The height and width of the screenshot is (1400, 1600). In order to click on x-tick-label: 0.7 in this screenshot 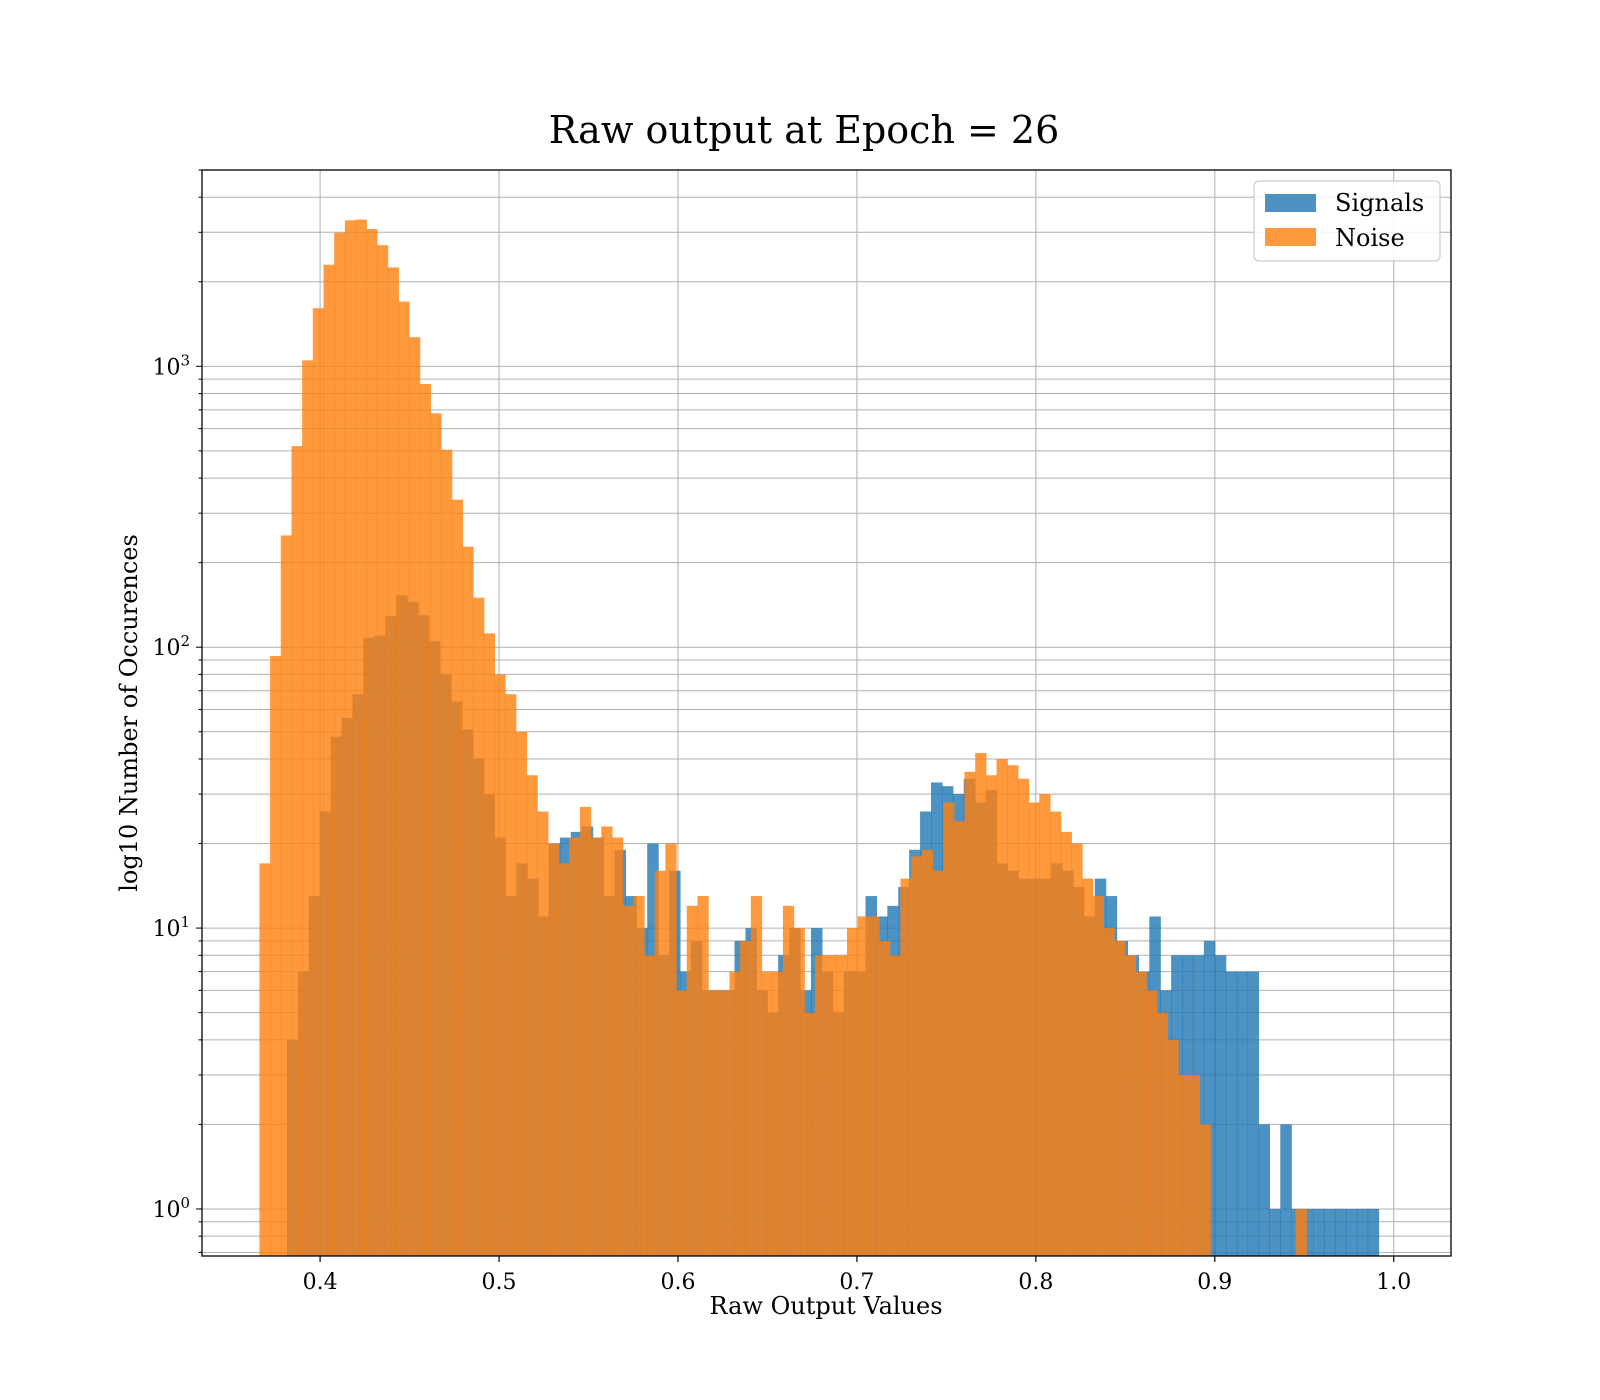, I will do `click(856, 1282)`.